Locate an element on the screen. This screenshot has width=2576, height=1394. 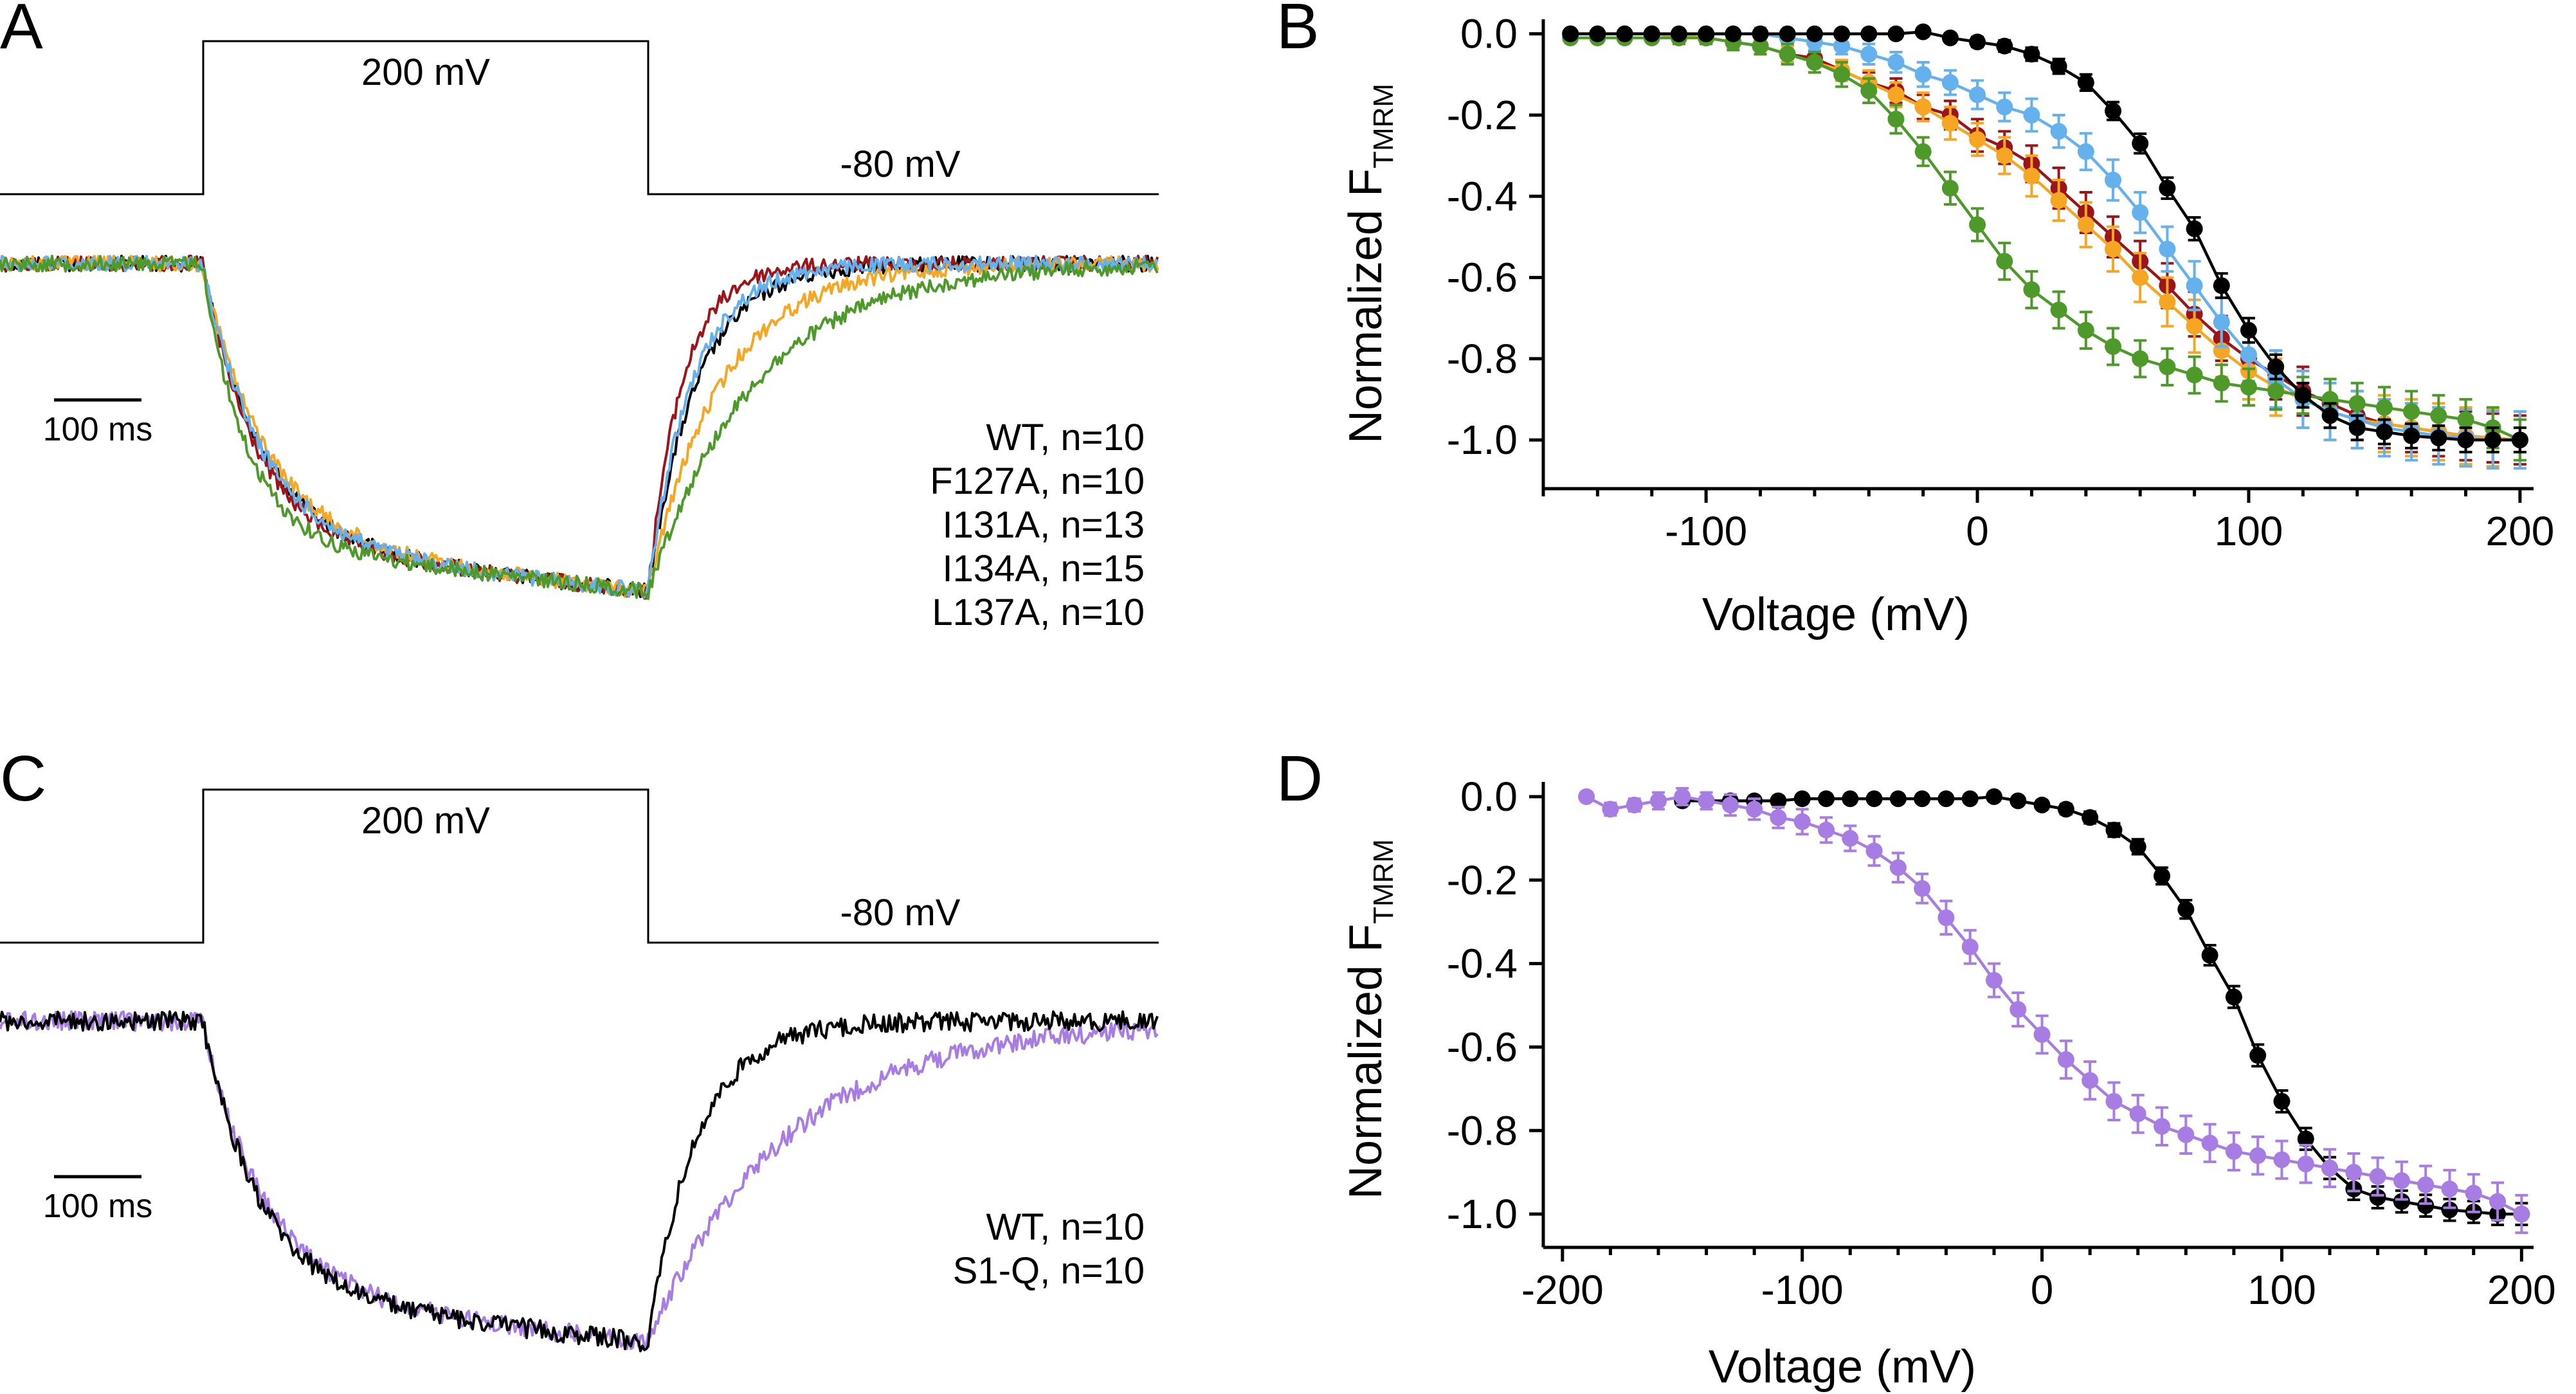
legend-a-l137a: L137A, n=10 is located at coordinates (1038, 612).